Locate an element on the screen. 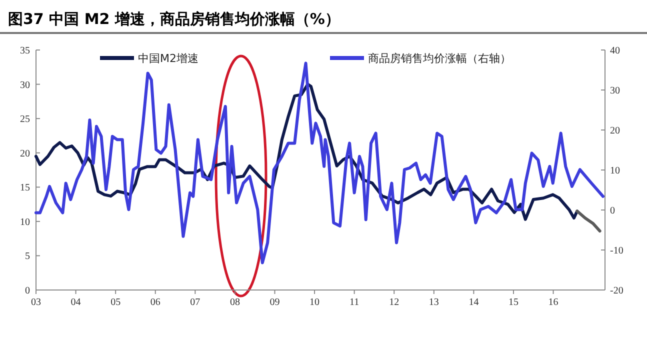  y-tick-label: 35 is located at coordinates (25, 51).